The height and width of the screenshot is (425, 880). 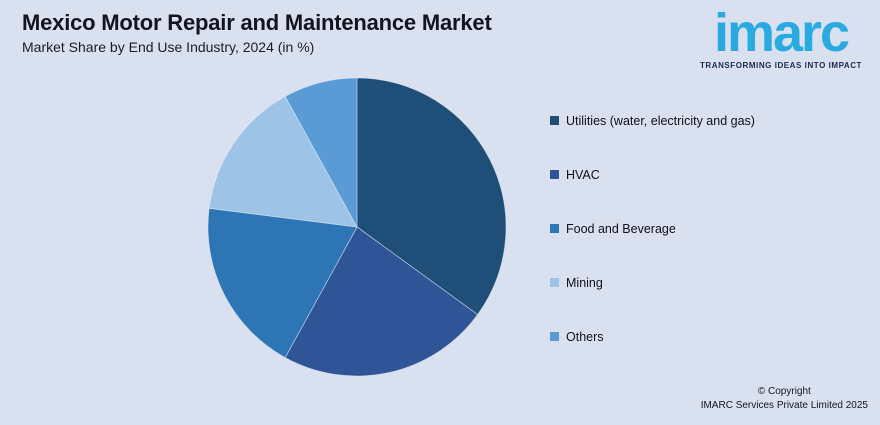 What do you see at coordinates (583, 174) in the screenshot?
I see `legend-label: HVAC` at bounding box center [583, 174].